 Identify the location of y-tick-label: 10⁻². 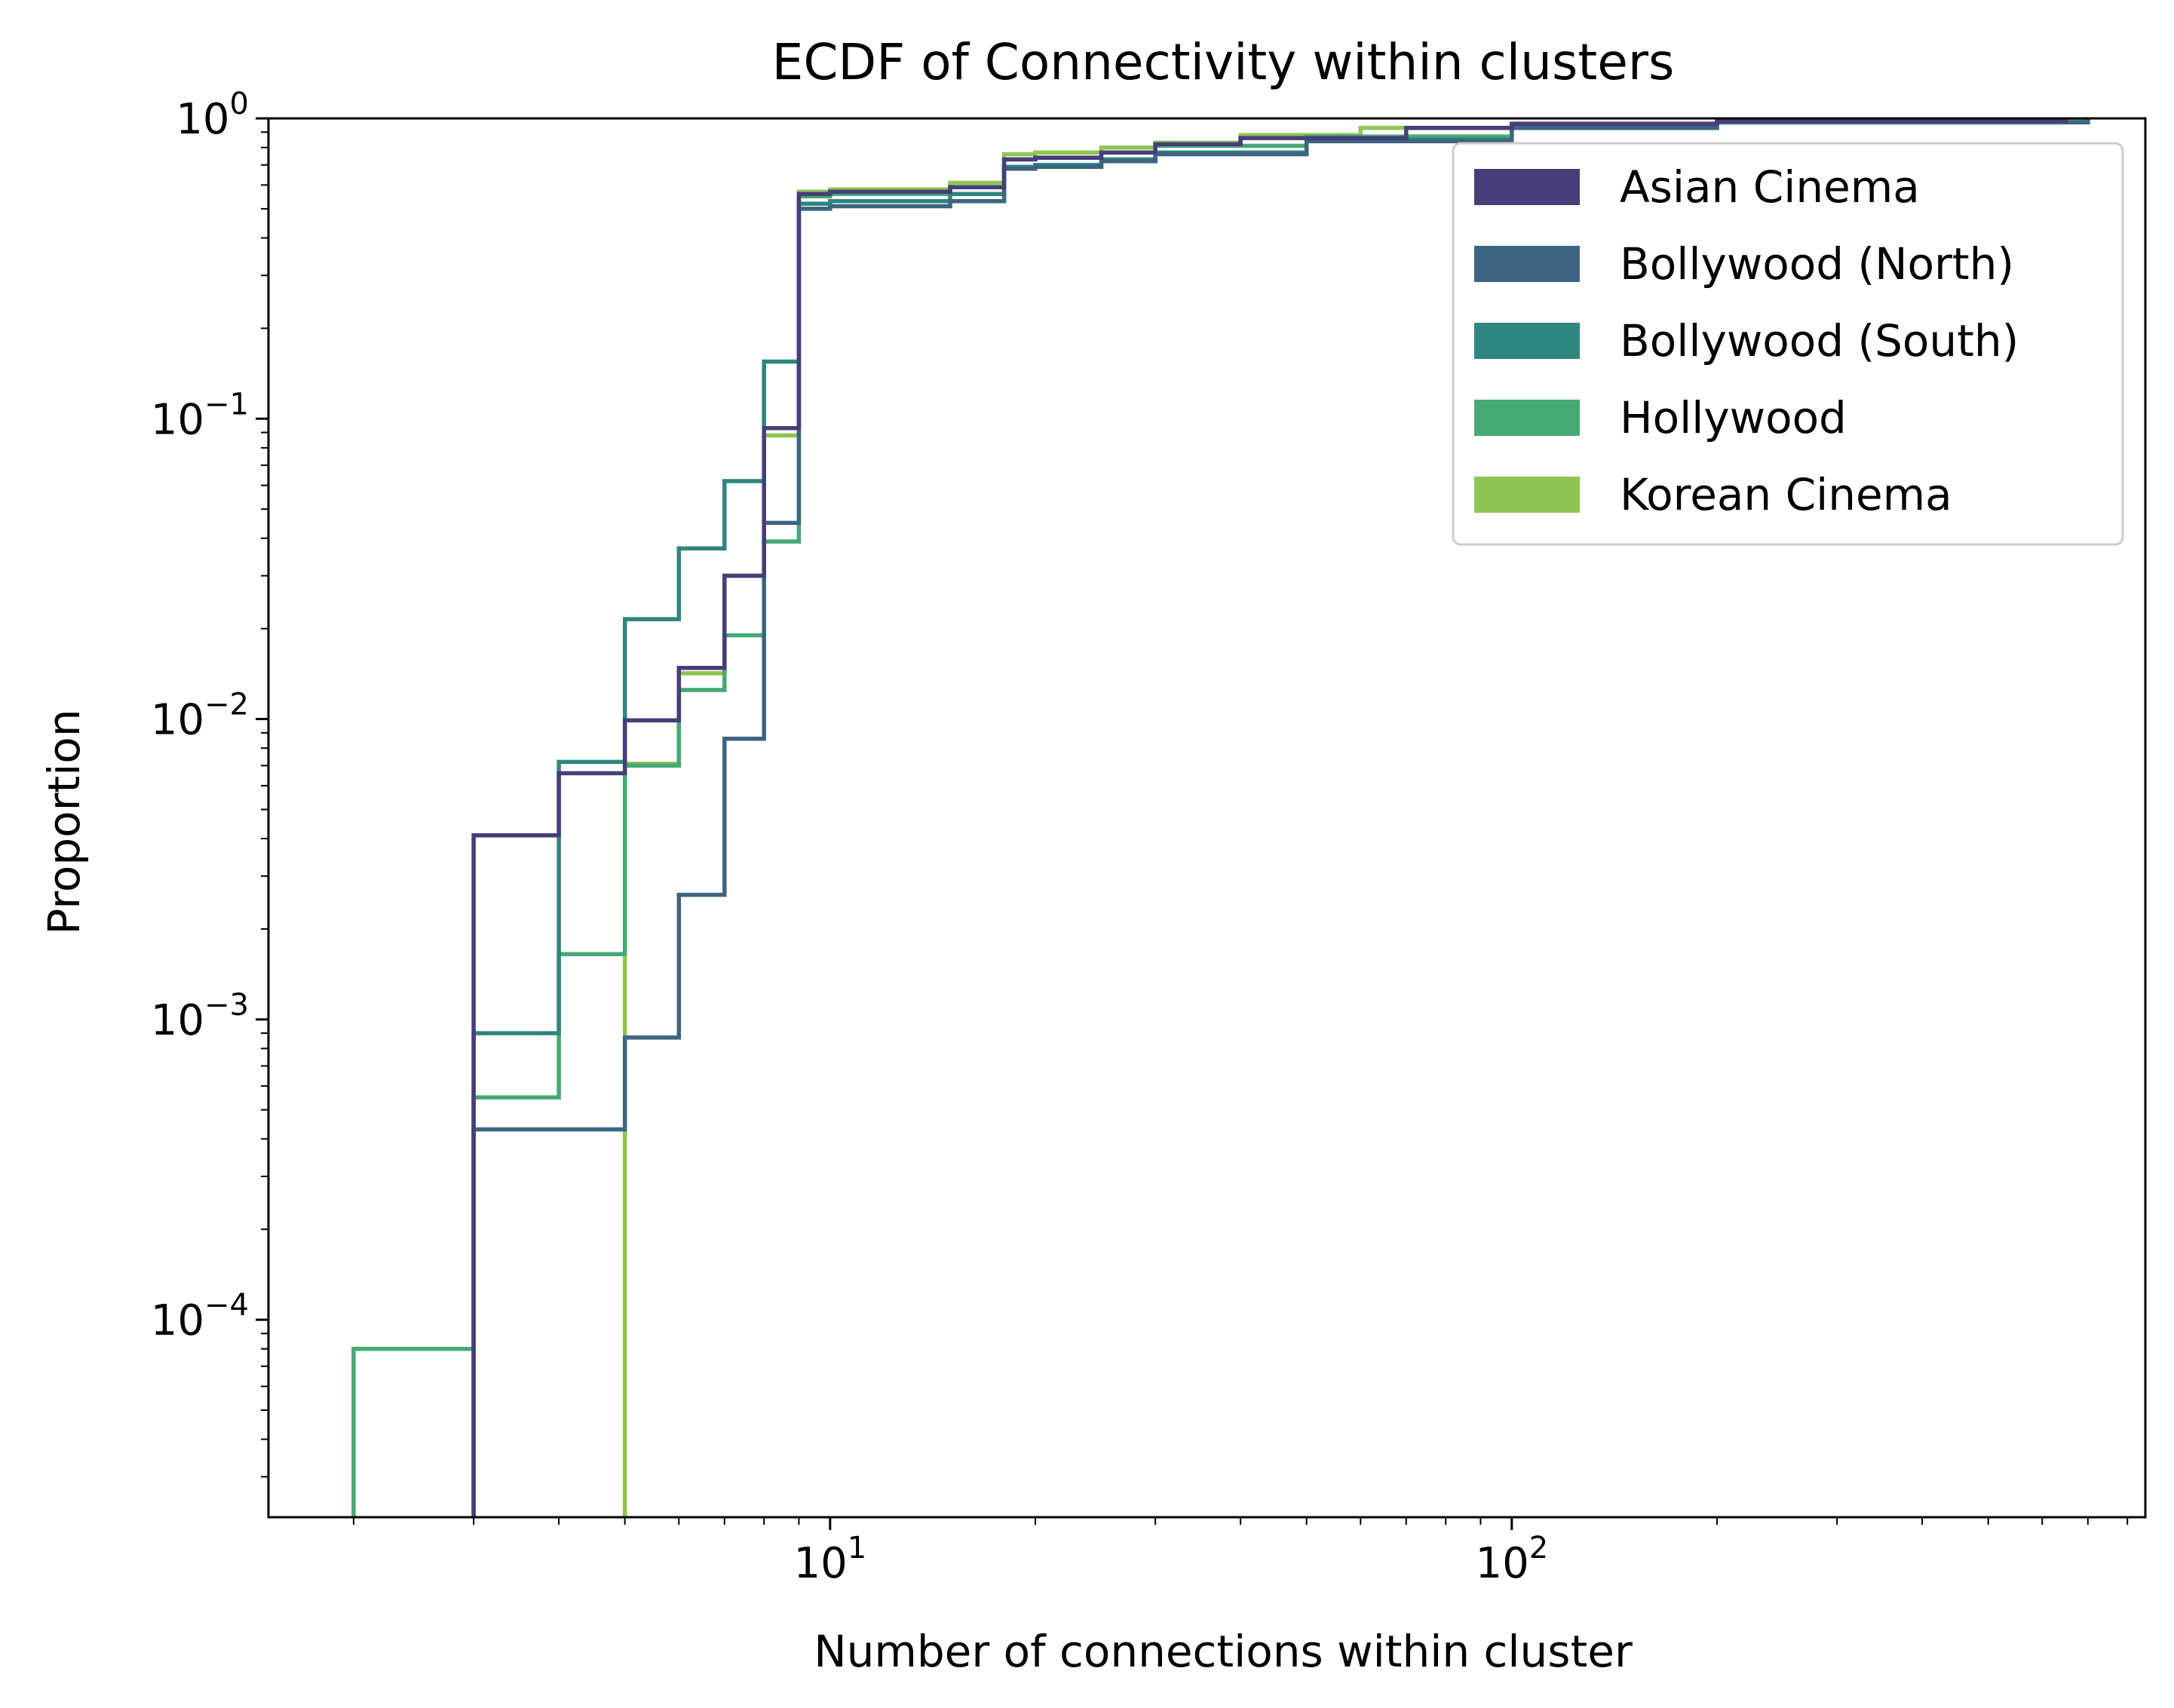
(200, 716).